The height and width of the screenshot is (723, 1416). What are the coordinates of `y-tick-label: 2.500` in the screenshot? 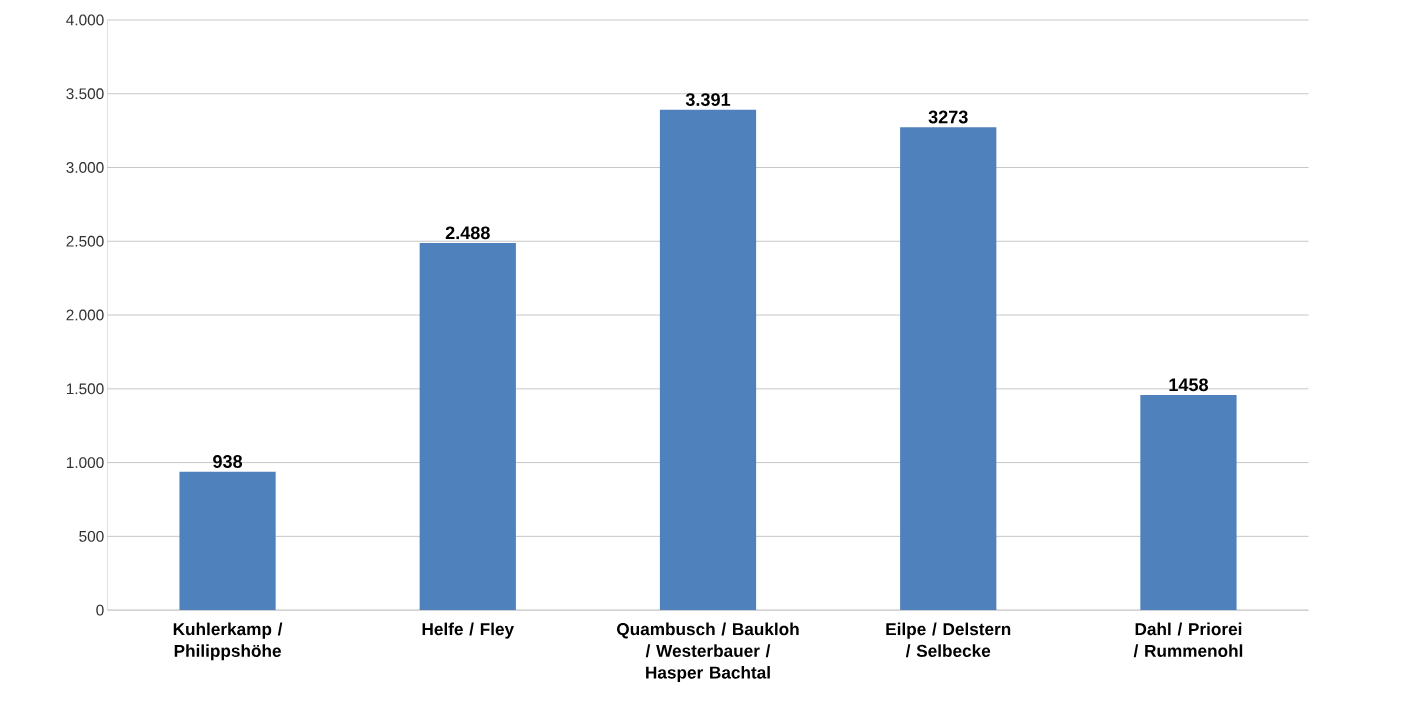 It's located at (85, 241).